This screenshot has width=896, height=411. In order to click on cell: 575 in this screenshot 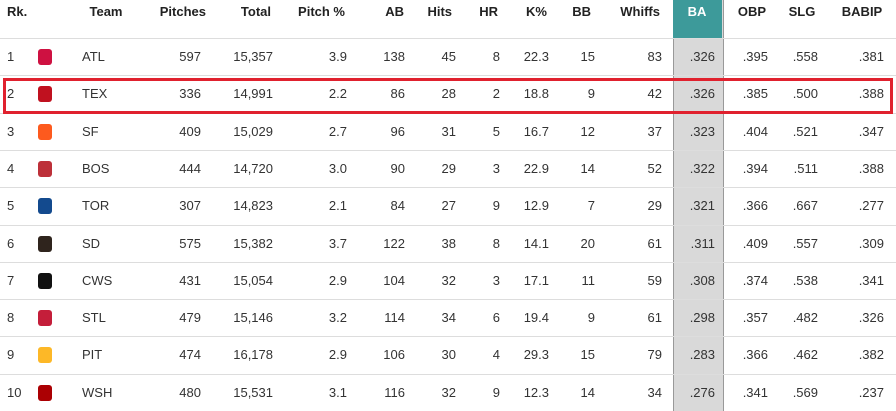, I will do `click(190, 243)`.